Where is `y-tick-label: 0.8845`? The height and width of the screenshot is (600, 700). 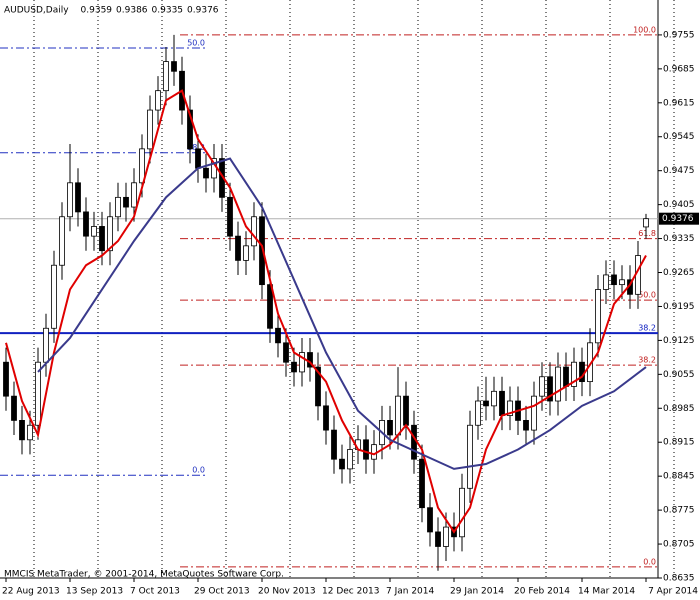 y-tick-label: 0.8845 is located at coordinates (679, 477).